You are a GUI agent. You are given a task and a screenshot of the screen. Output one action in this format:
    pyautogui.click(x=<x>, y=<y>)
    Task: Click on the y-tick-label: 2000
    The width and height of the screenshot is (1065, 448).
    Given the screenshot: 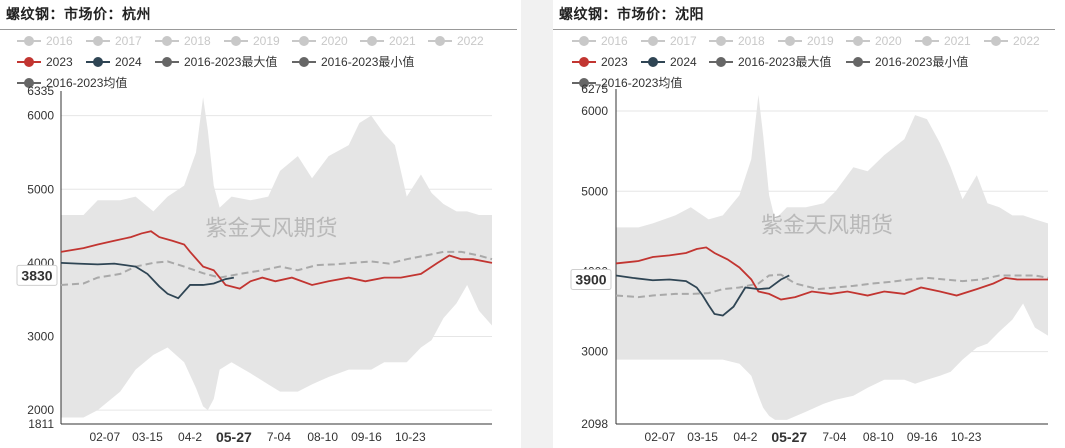 What is the action you would take?
    pyautogui.click(x=40, y=410)
    